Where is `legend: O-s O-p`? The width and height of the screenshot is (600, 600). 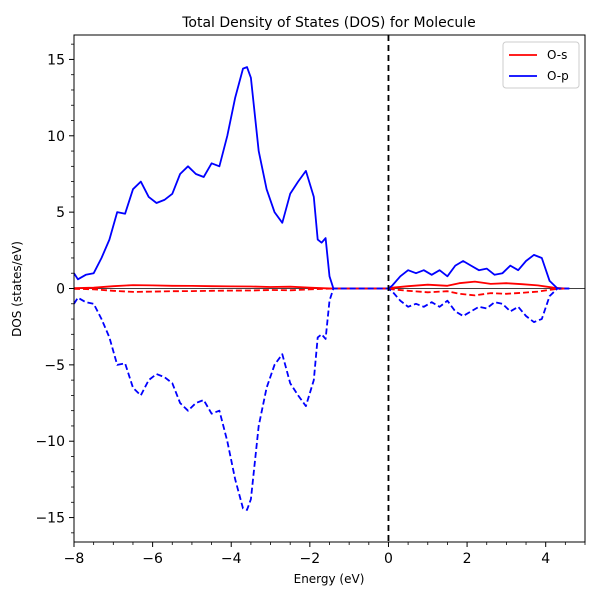 legend: O-s O-p is located at coordinates (541, 65).